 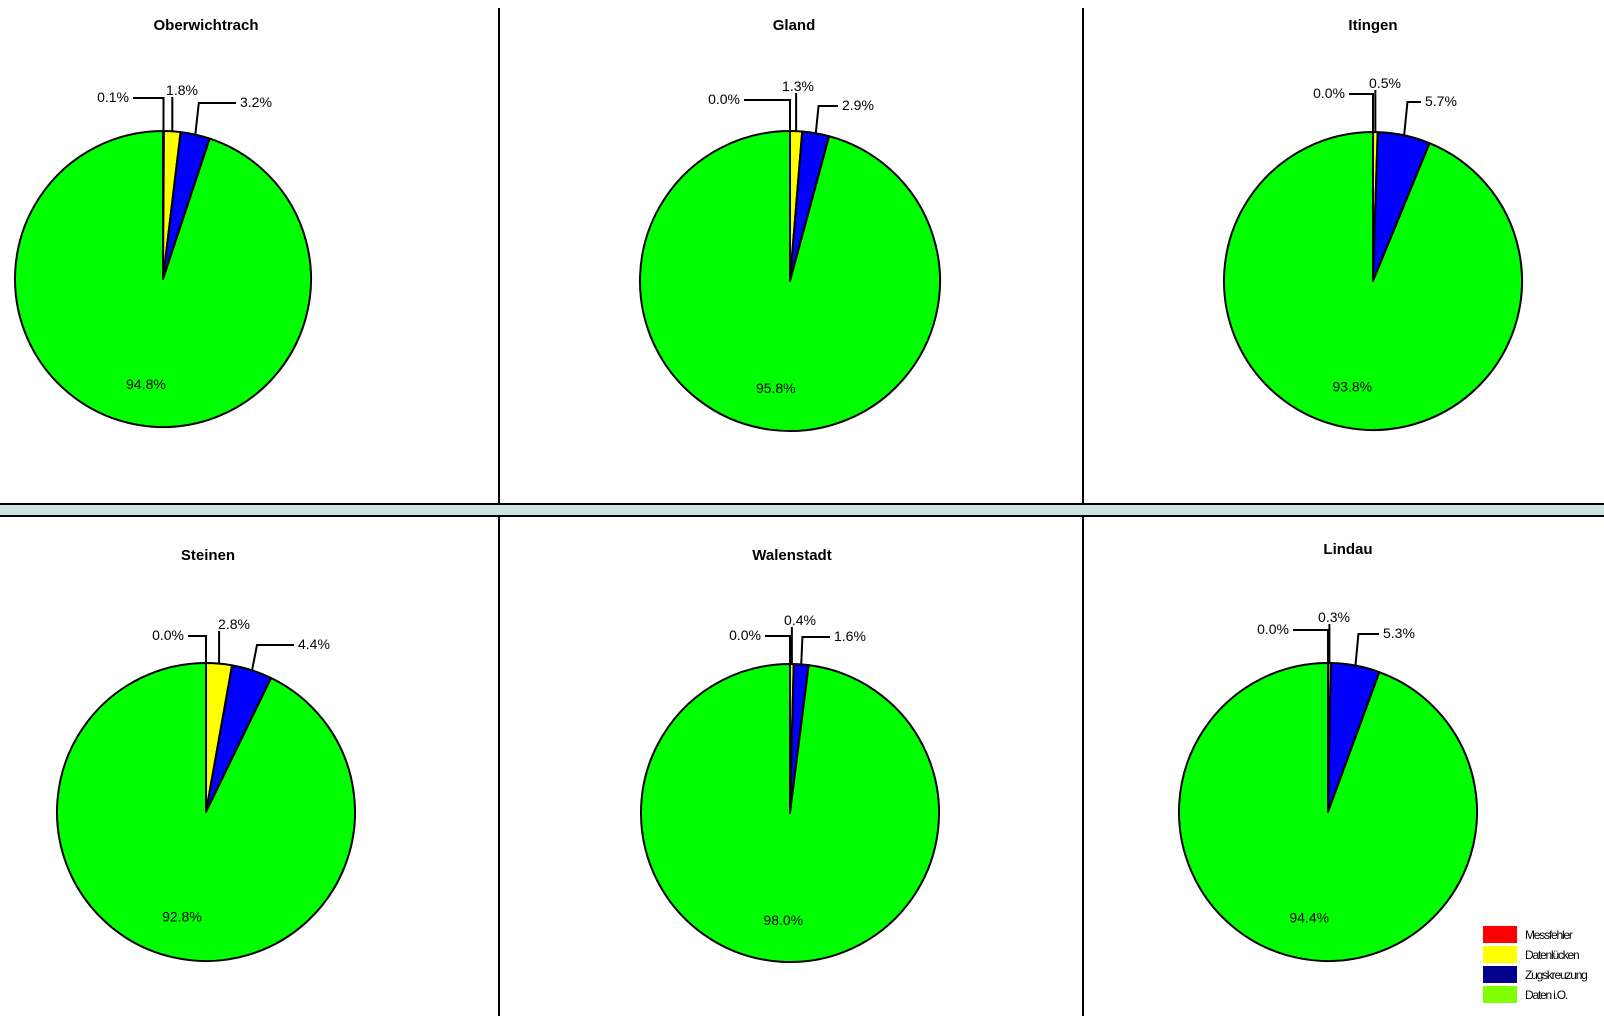 I want to click on legend-item-datenluecken: Datenlücken, so click(x=1543, y=954).